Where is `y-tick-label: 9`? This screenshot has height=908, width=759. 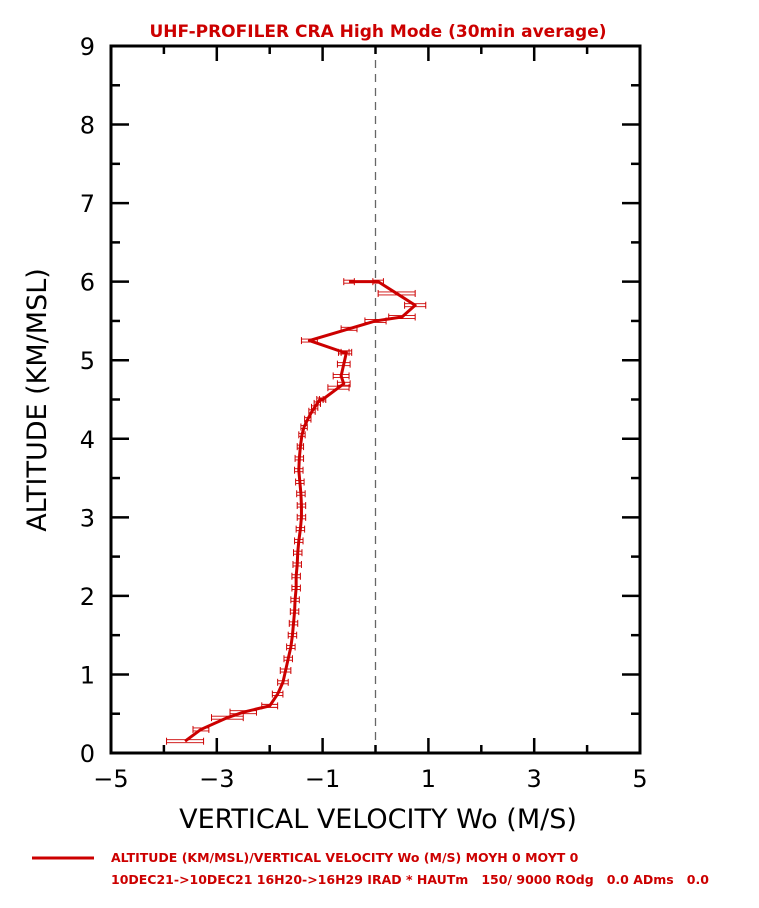
y-tick-label: 9 is located at coordinates (87, 47).